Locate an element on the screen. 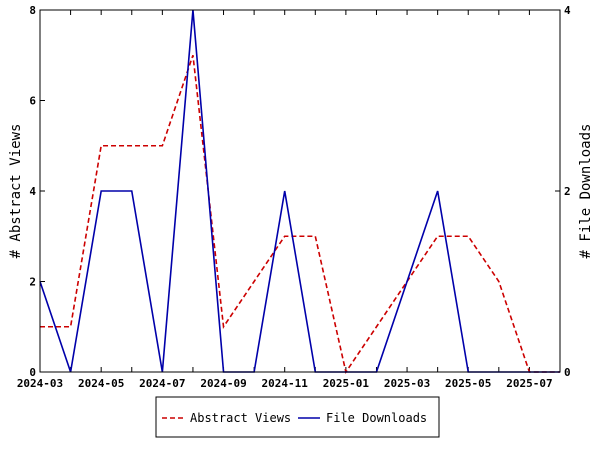  y2-tick-label: 2 is located at coordinates (567, 191).